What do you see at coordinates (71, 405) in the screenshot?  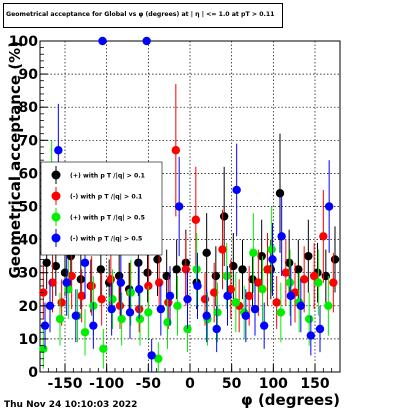 I see `timestamp: Thu Nov 24 10:10:03 2022` at bounding box center [71, 405].